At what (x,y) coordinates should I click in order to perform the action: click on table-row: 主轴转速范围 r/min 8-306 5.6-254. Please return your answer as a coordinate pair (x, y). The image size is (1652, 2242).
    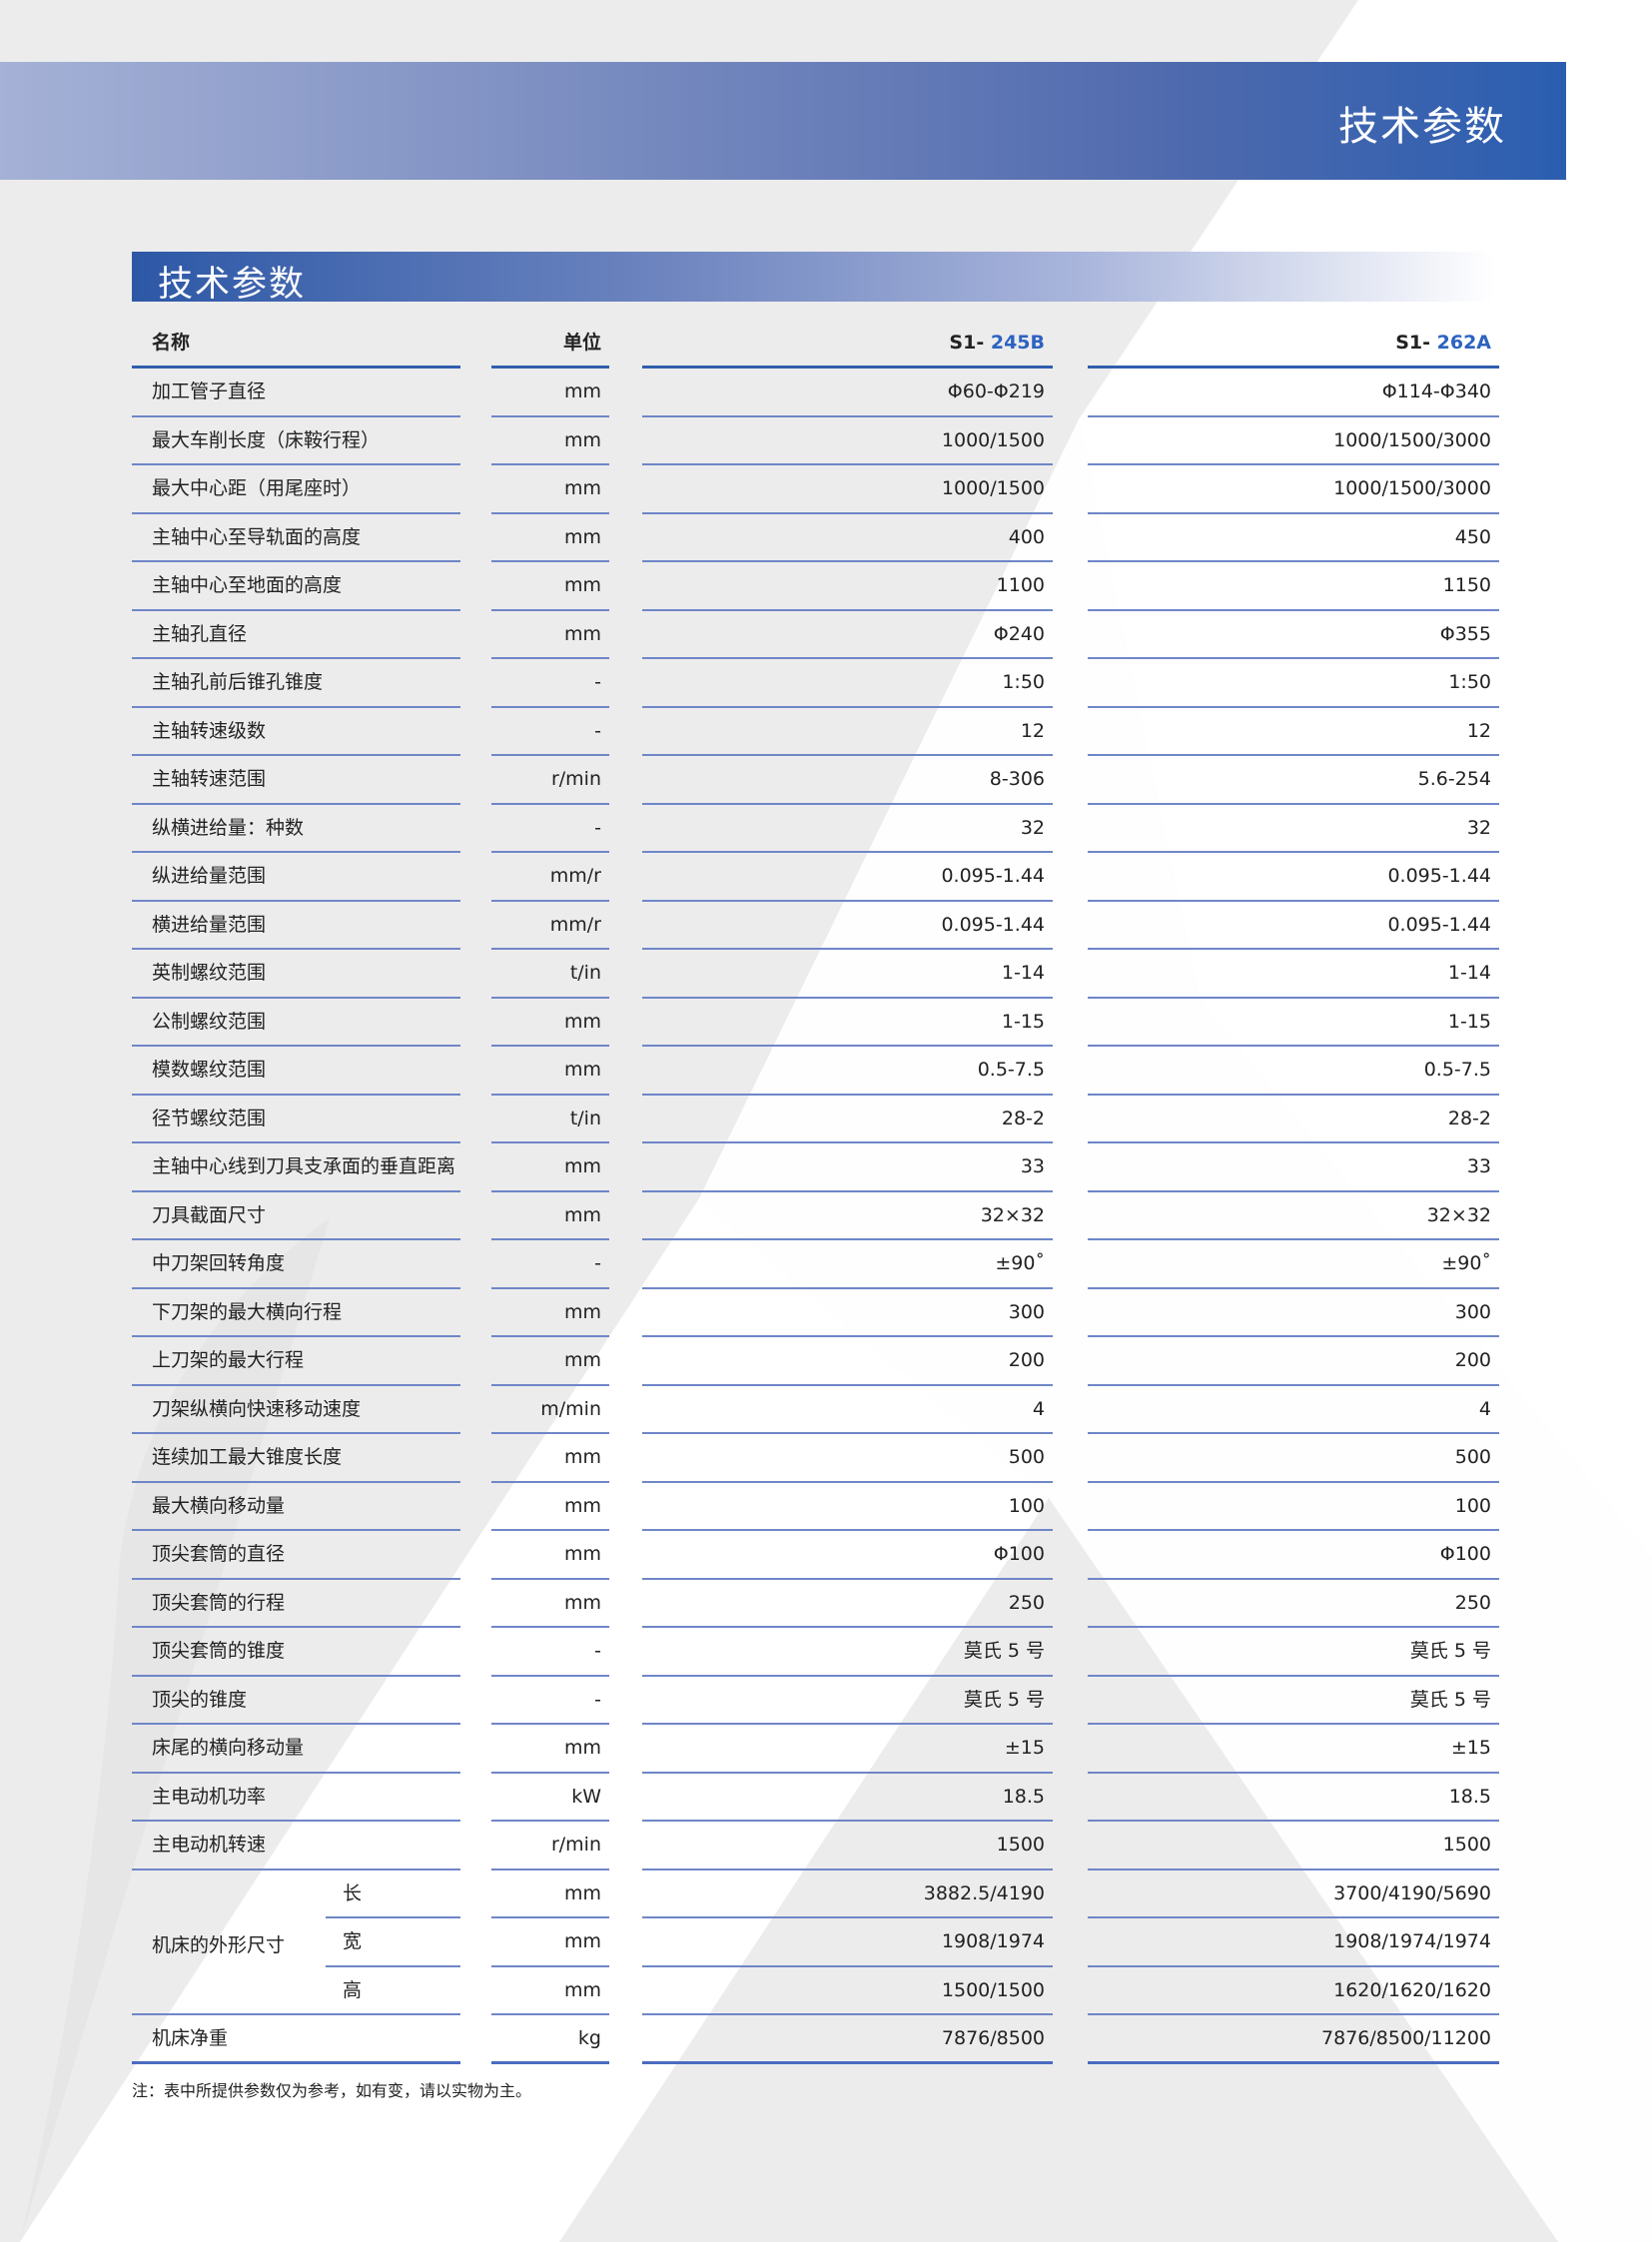
    Looking at the image, I should click on (826, 780).